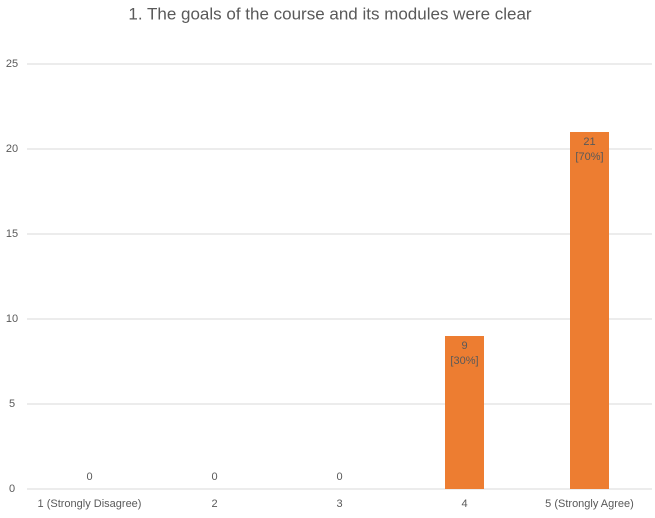 This screenshot has height=518, width=655. What do you see at coordinates (12, 234) in the screenshot?
I see `y-tick-label: 15` at bounding box center [12, 234].